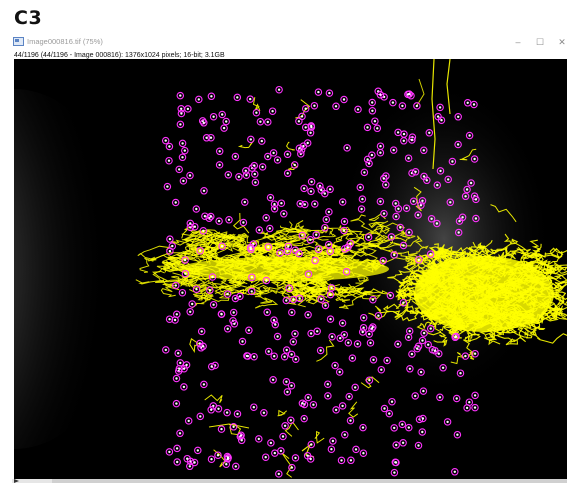 Image resolution: width=567 pixels, height=483 pixels. I want to click on slider-track, so click(309, 481).